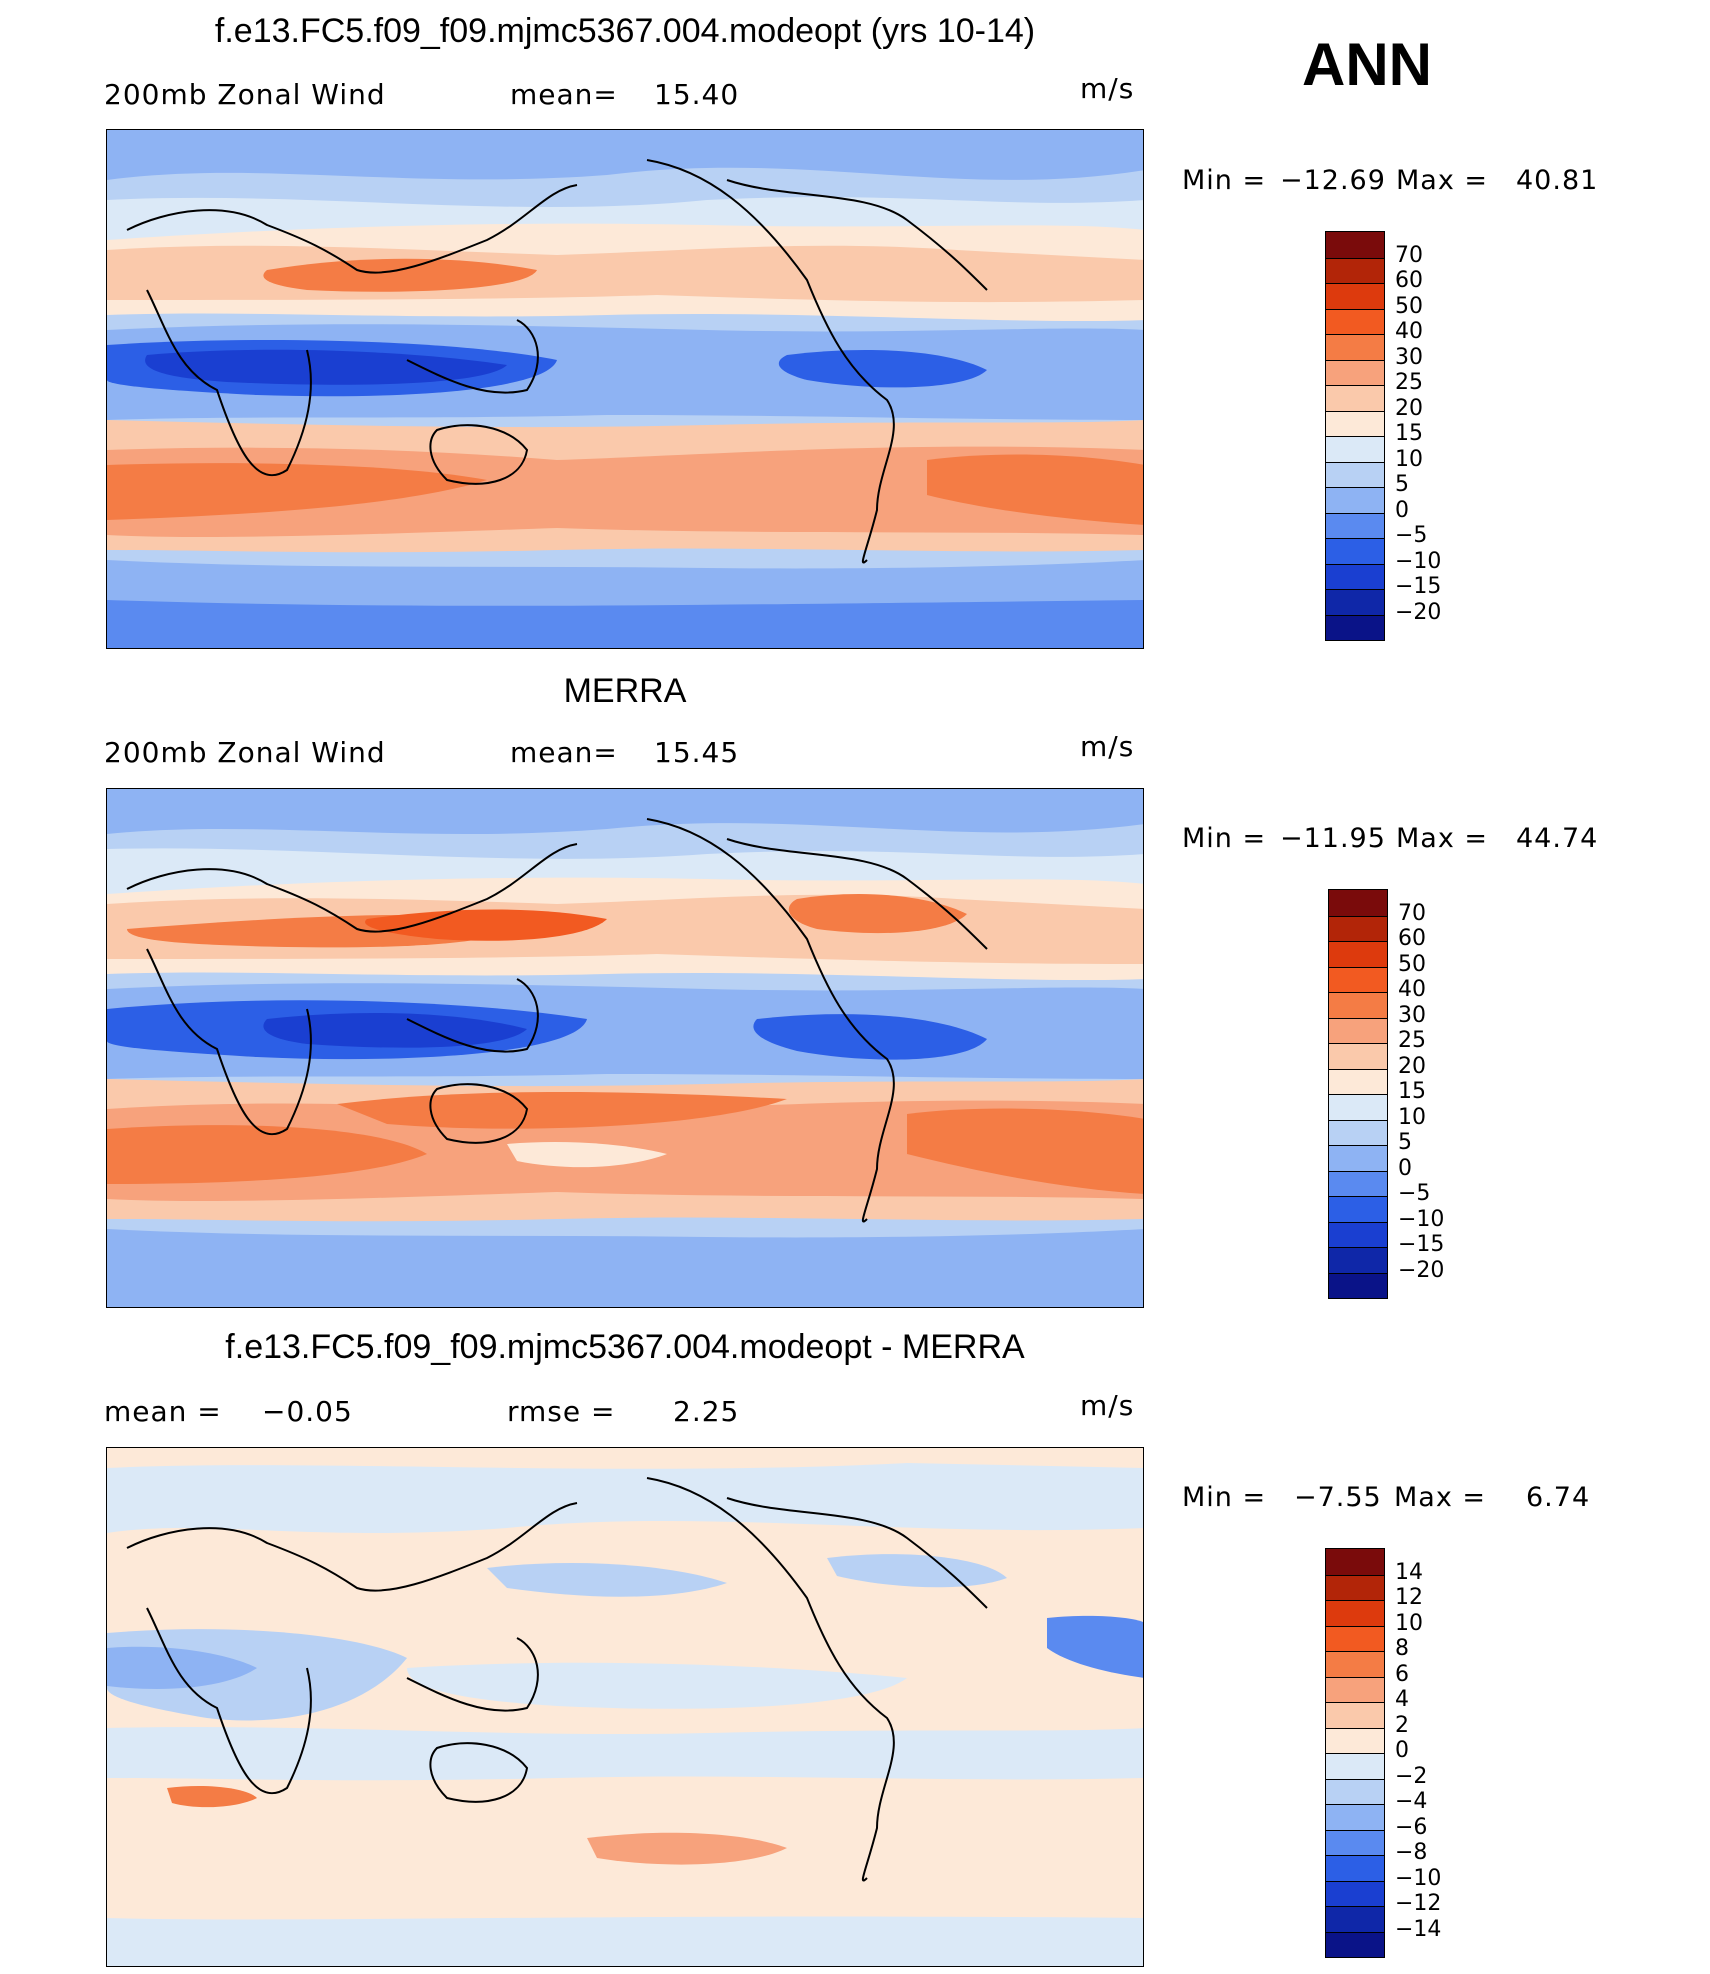  I want to click on panel-3-mean-label: mean =, so click(163, 1411).